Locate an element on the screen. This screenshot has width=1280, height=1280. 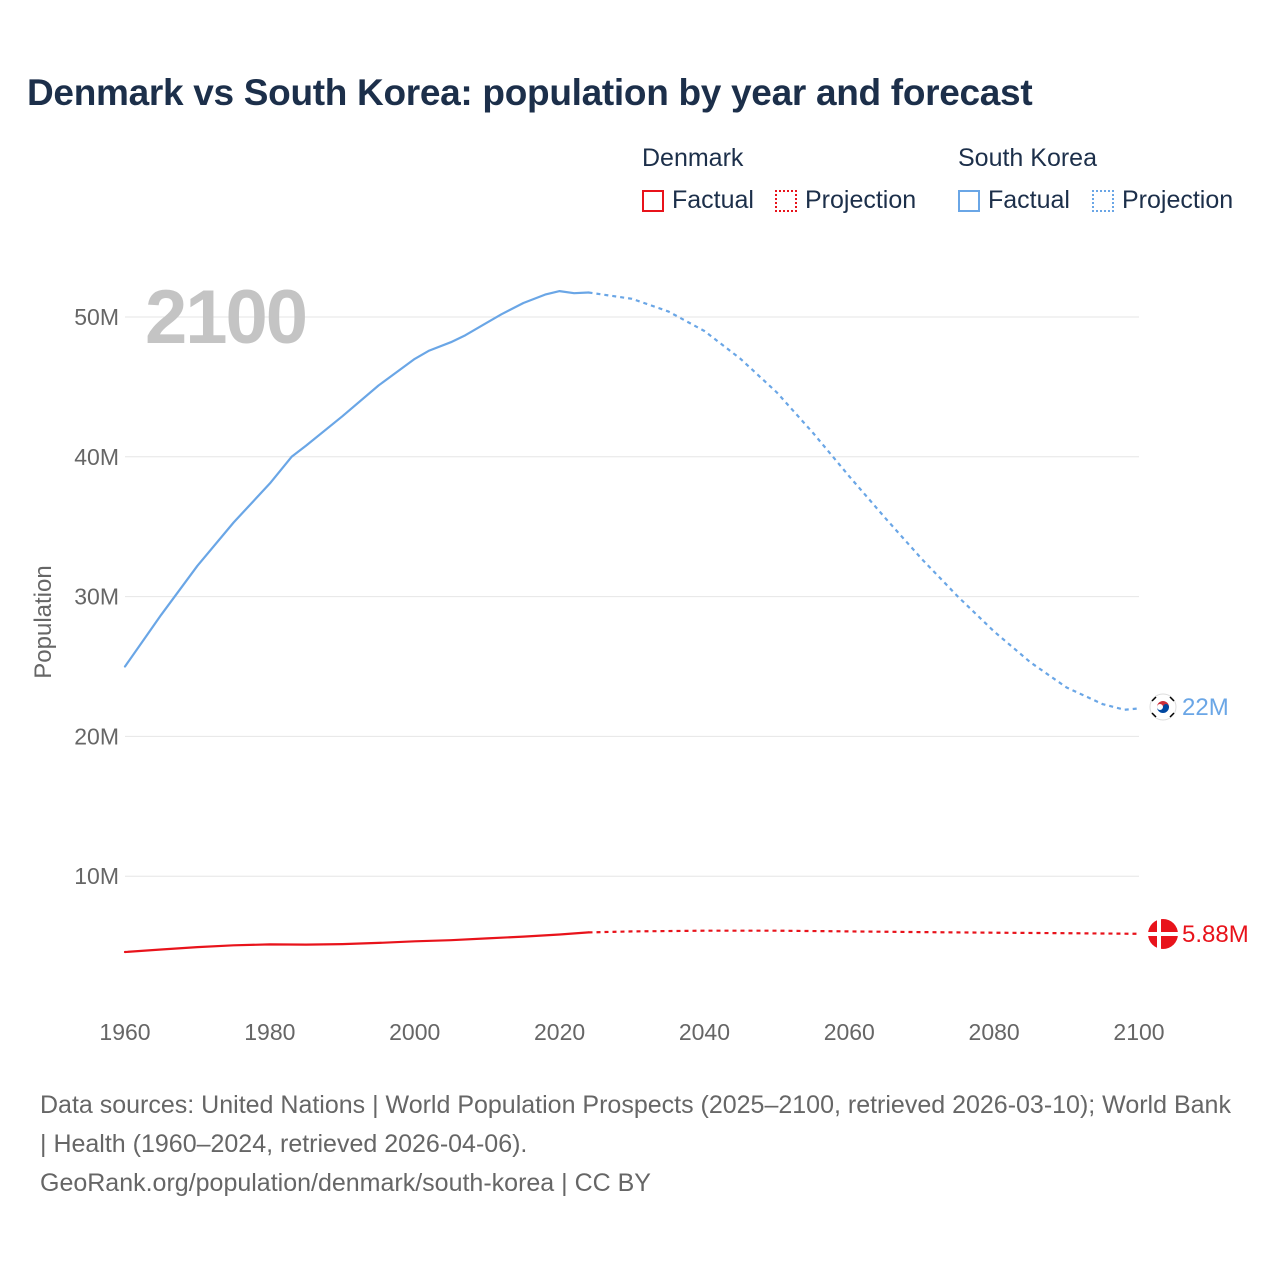
x-axis-ticks: 1960 1980 2000 2020 2040 2060 2080 2100 is located at coordinates (631, 1032).